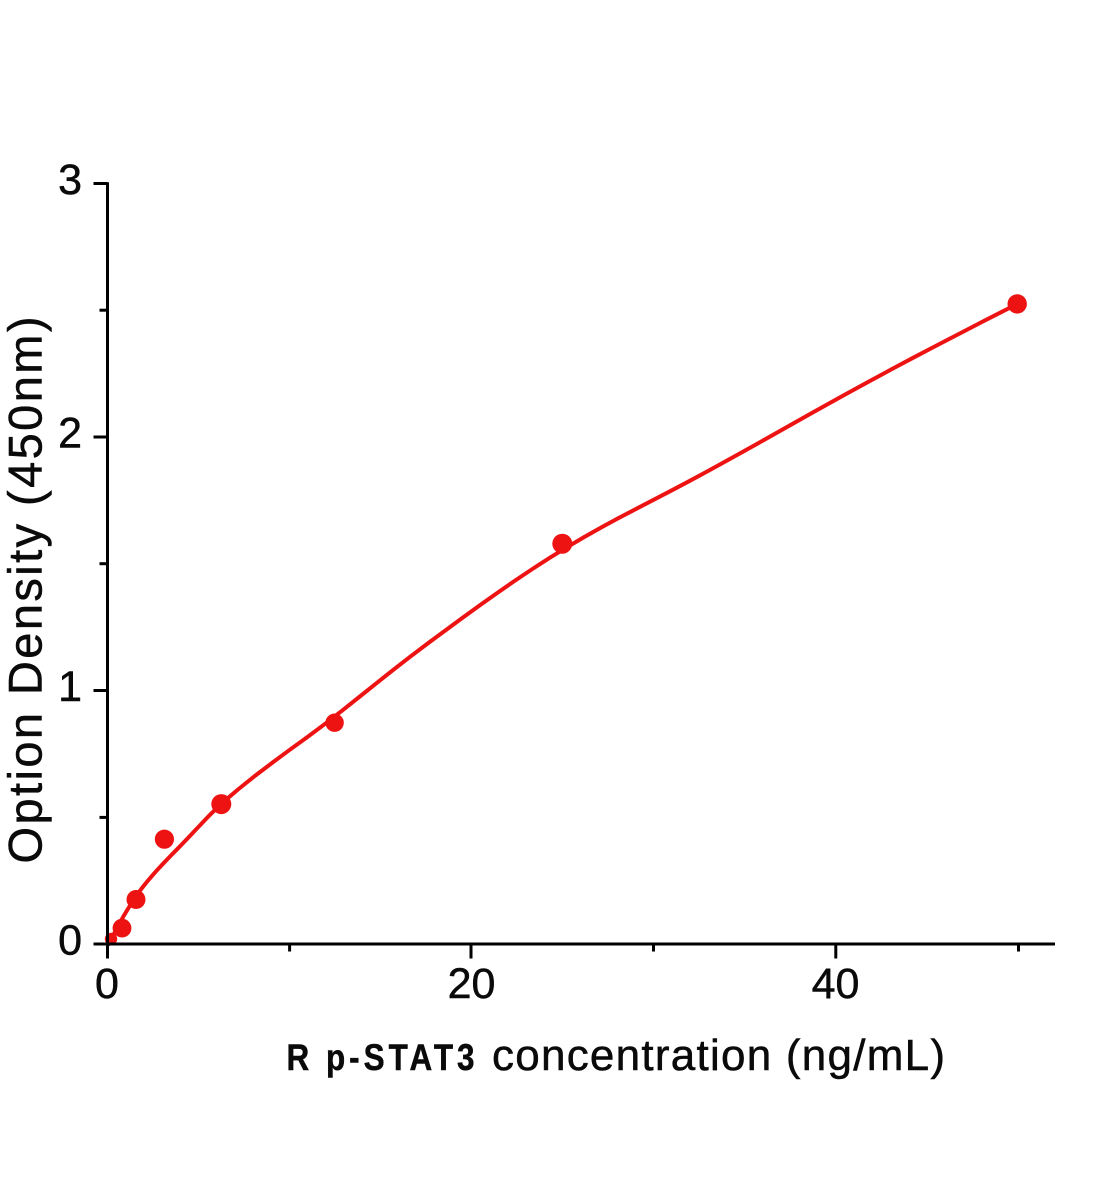 The height and width of the screenshot is (1200, 1104). Describe the element at coordinates (383, 1058) in the screenshot. I see `svg-text: R p-STAT3` at that location.